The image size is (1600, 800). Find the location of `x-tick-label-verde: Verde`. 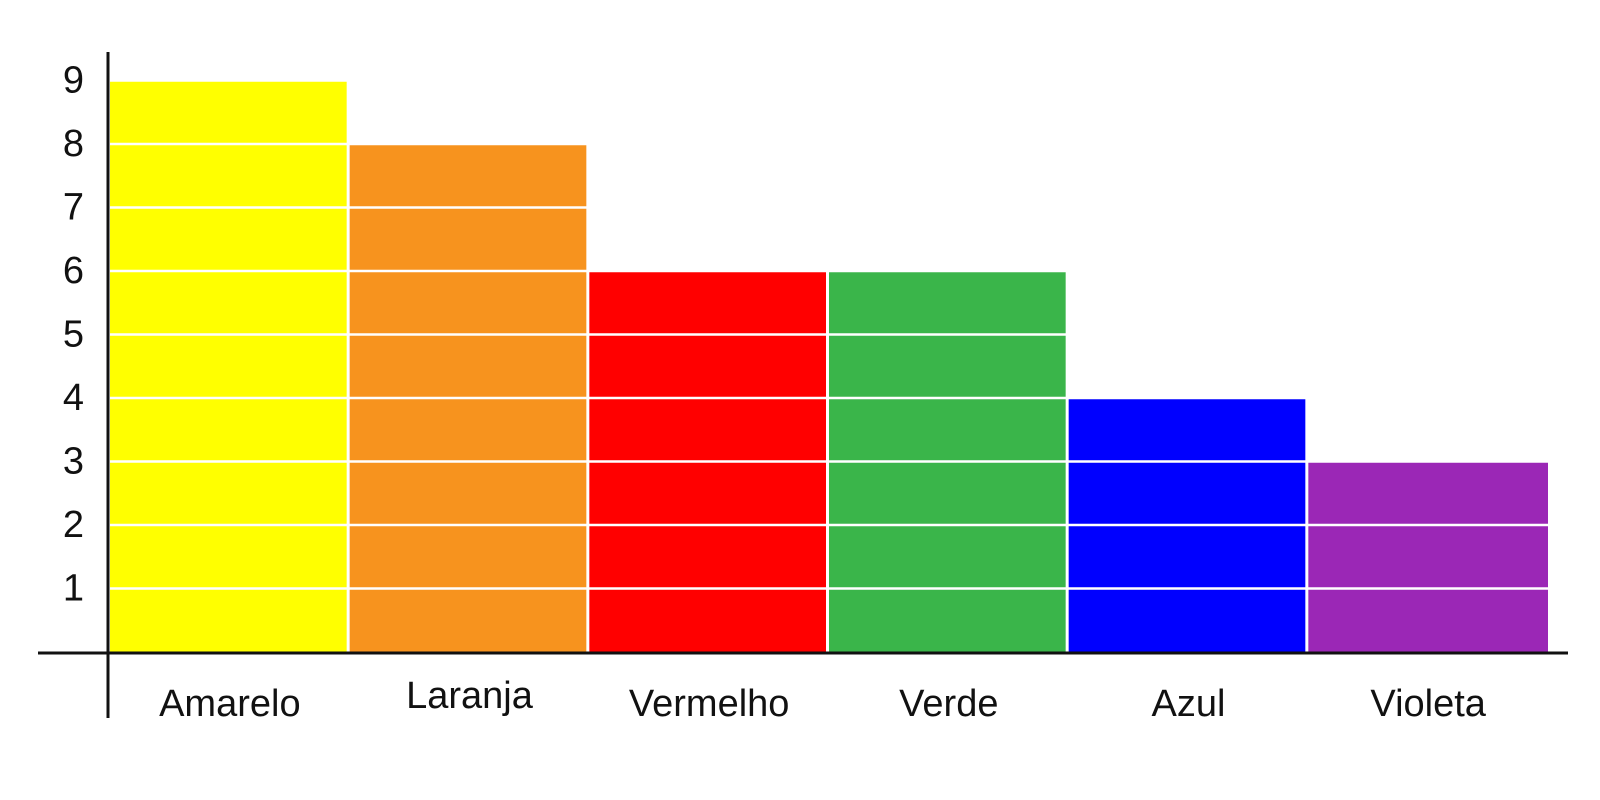

x-tick-label-verde: Verde is located at coordinates (948, 704).